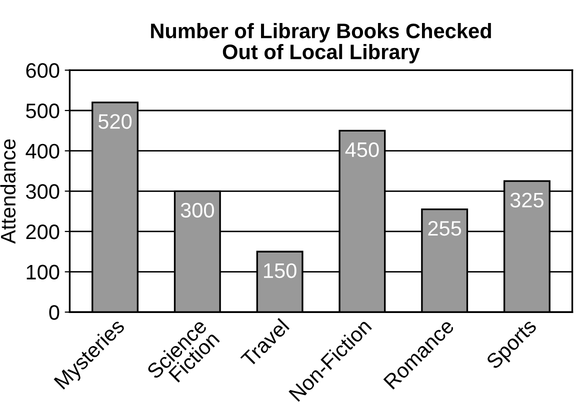 The image size is (581, 408). I want to click on y-tick-label: 600, so click(43, 70).